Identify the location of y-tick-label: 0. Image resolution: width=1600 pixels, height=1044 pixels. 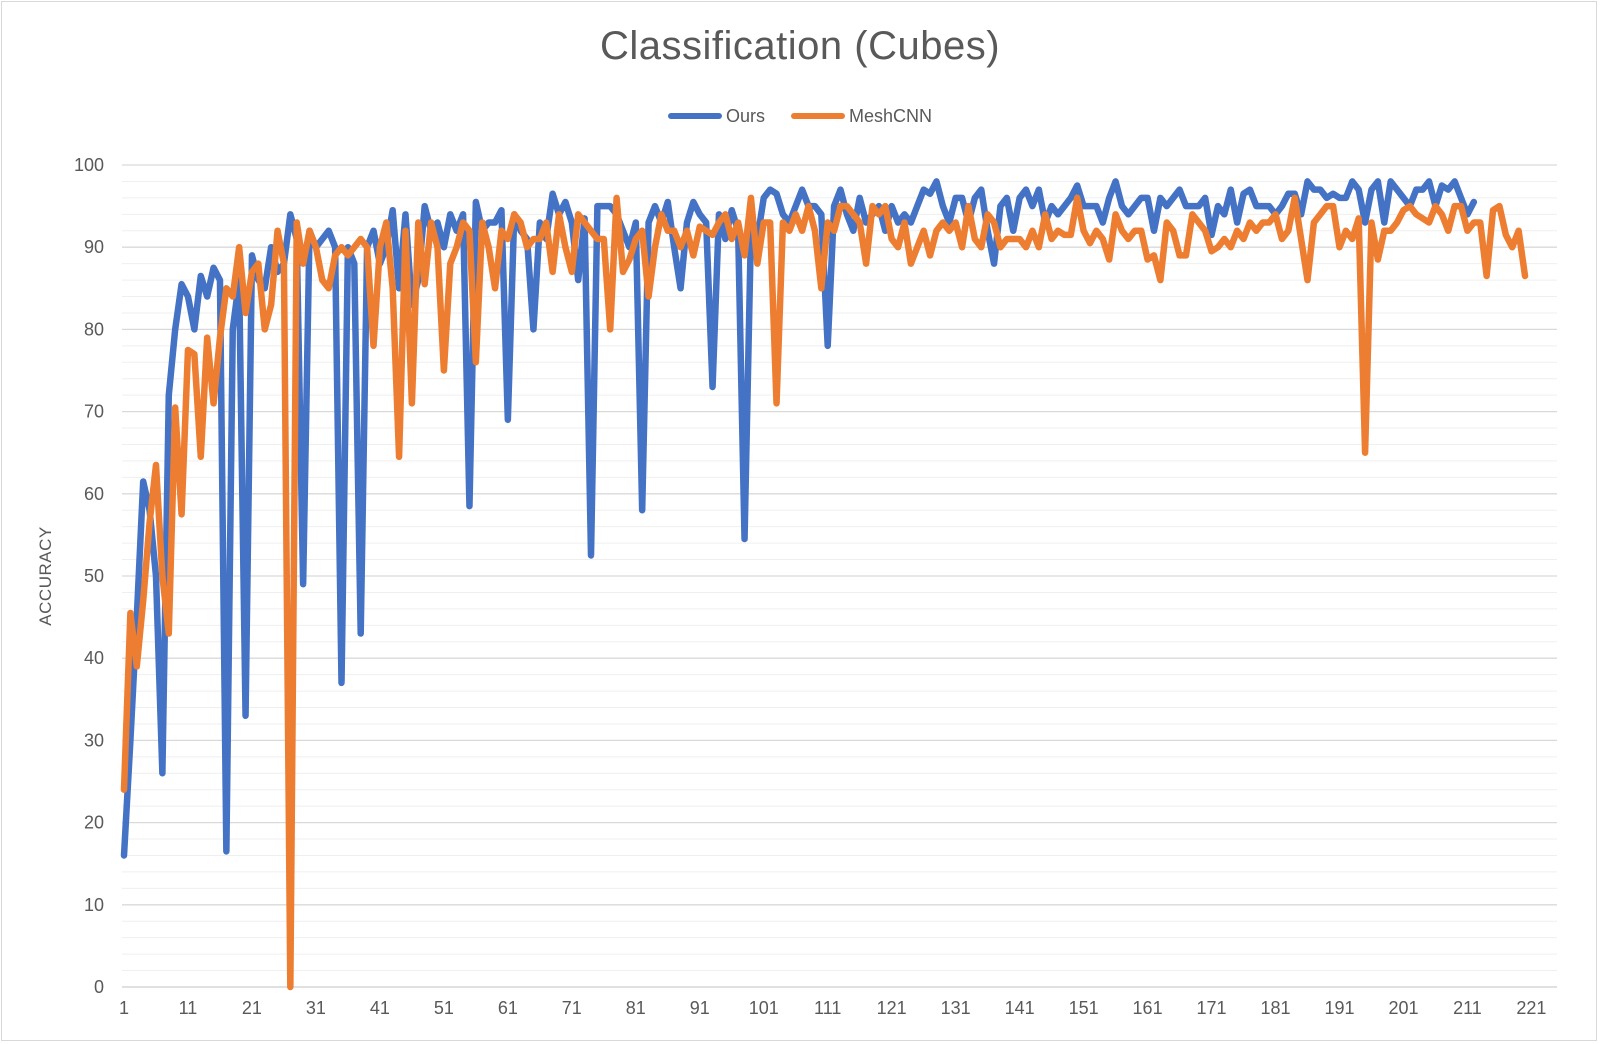
(99, 987).